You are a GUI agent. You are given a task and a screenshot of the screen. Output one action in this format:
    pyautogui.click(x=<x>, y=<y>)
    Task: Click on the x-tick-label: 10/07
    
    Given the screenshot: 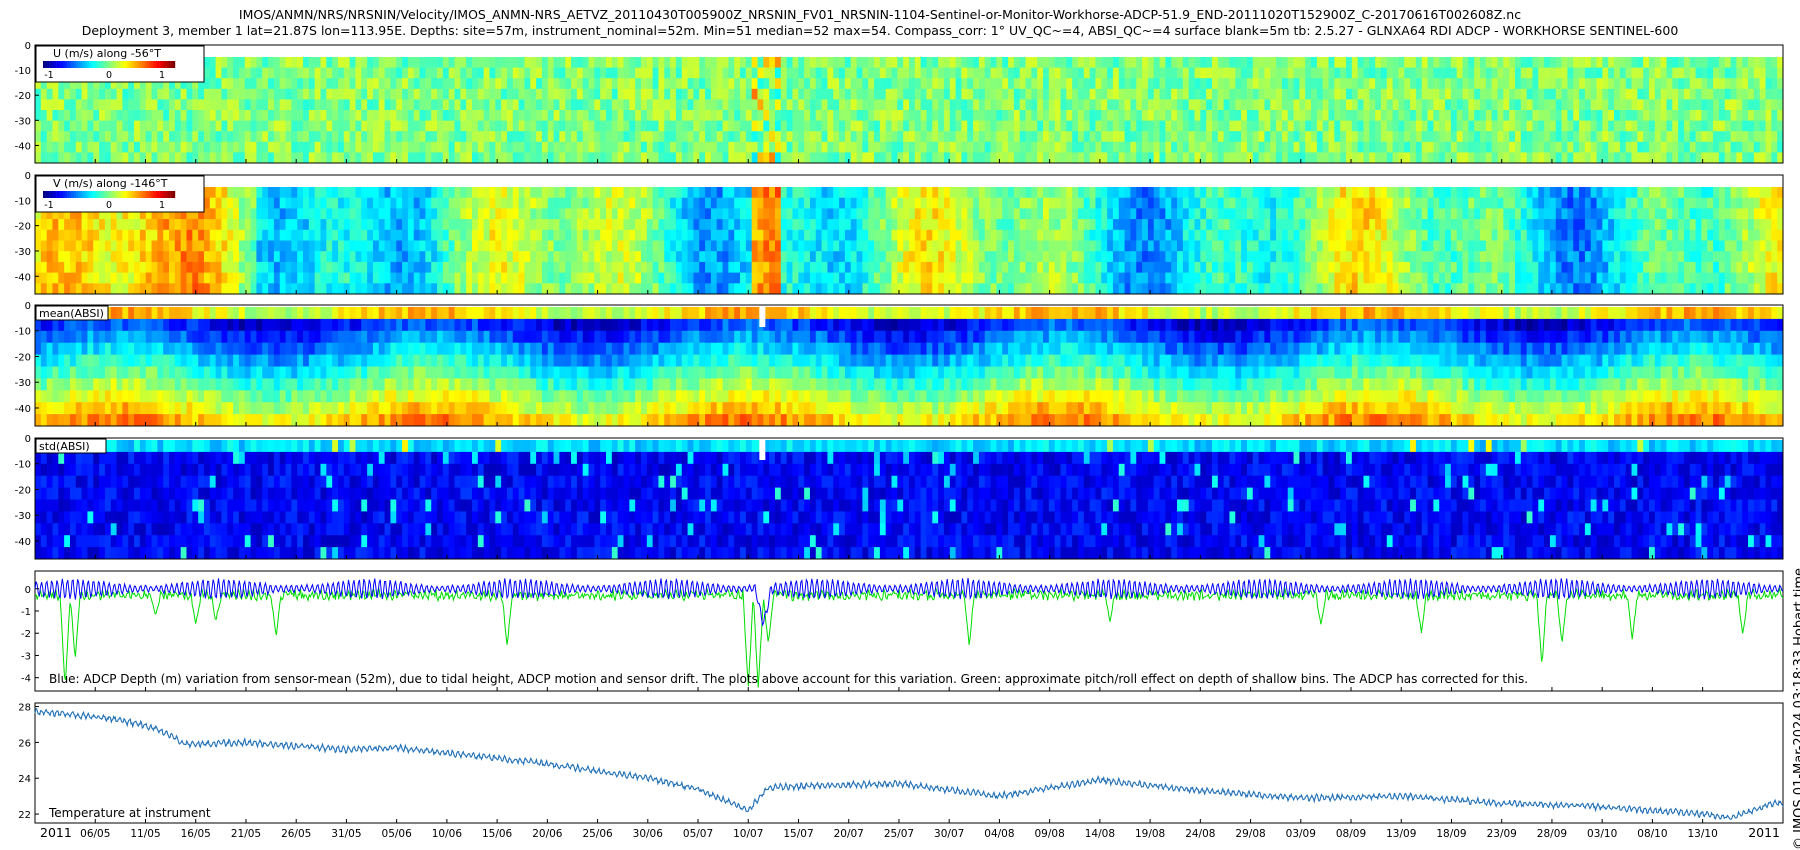 What is the action you would take?
    pyautogui.click(x=748, y=834)
    